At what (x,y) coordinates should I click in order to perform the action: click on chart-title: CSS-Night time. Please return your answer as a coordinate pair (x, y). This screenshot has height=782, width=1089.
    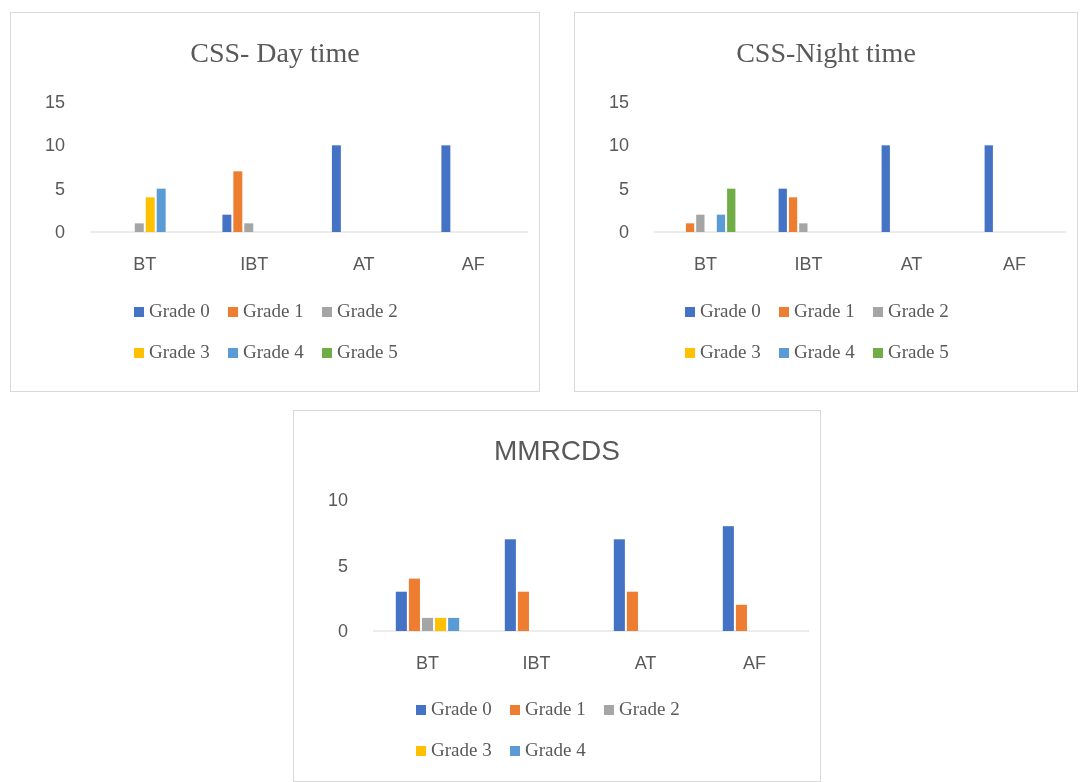
    Looking at the image, I should click on (826, 52).